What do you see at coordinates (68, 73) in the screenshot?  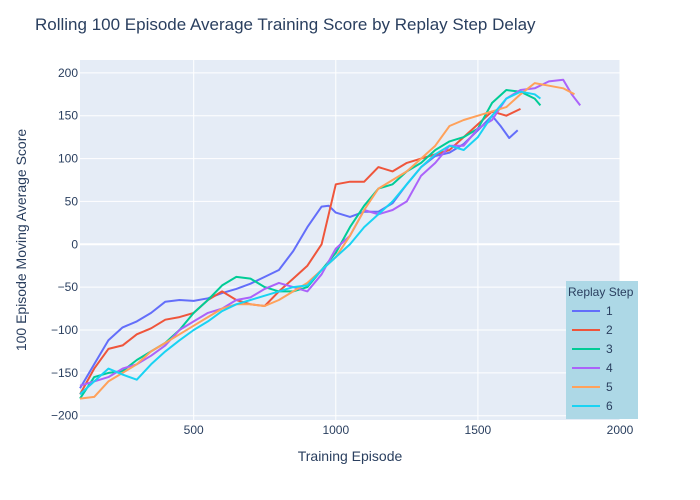 I see `y-tick-label: 200` at bounding box center [68, 73].